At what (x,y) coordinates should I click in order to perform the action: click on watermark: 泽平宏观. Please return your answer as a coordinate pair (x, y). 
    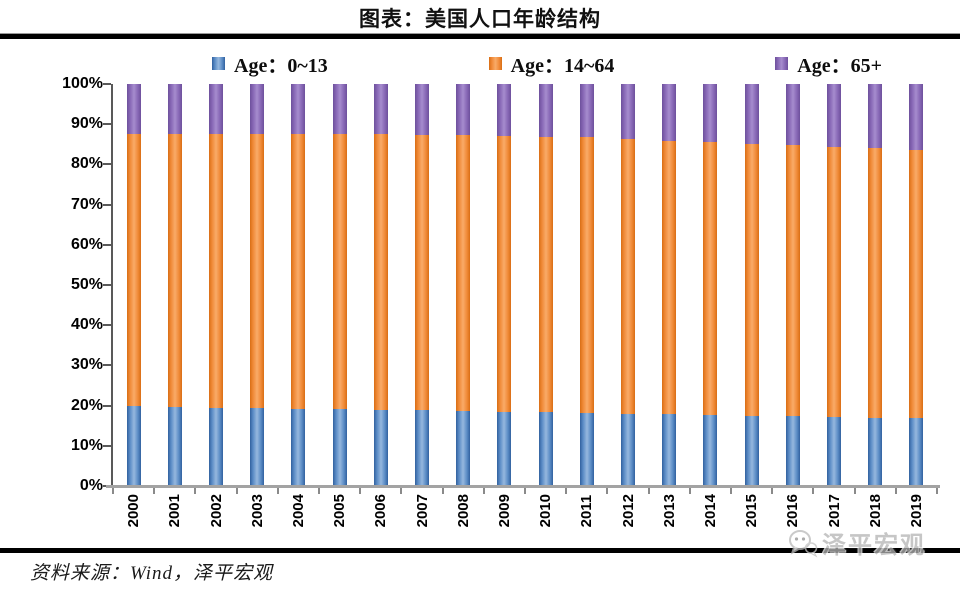
    Looking at the image, I should click on (857, 542).